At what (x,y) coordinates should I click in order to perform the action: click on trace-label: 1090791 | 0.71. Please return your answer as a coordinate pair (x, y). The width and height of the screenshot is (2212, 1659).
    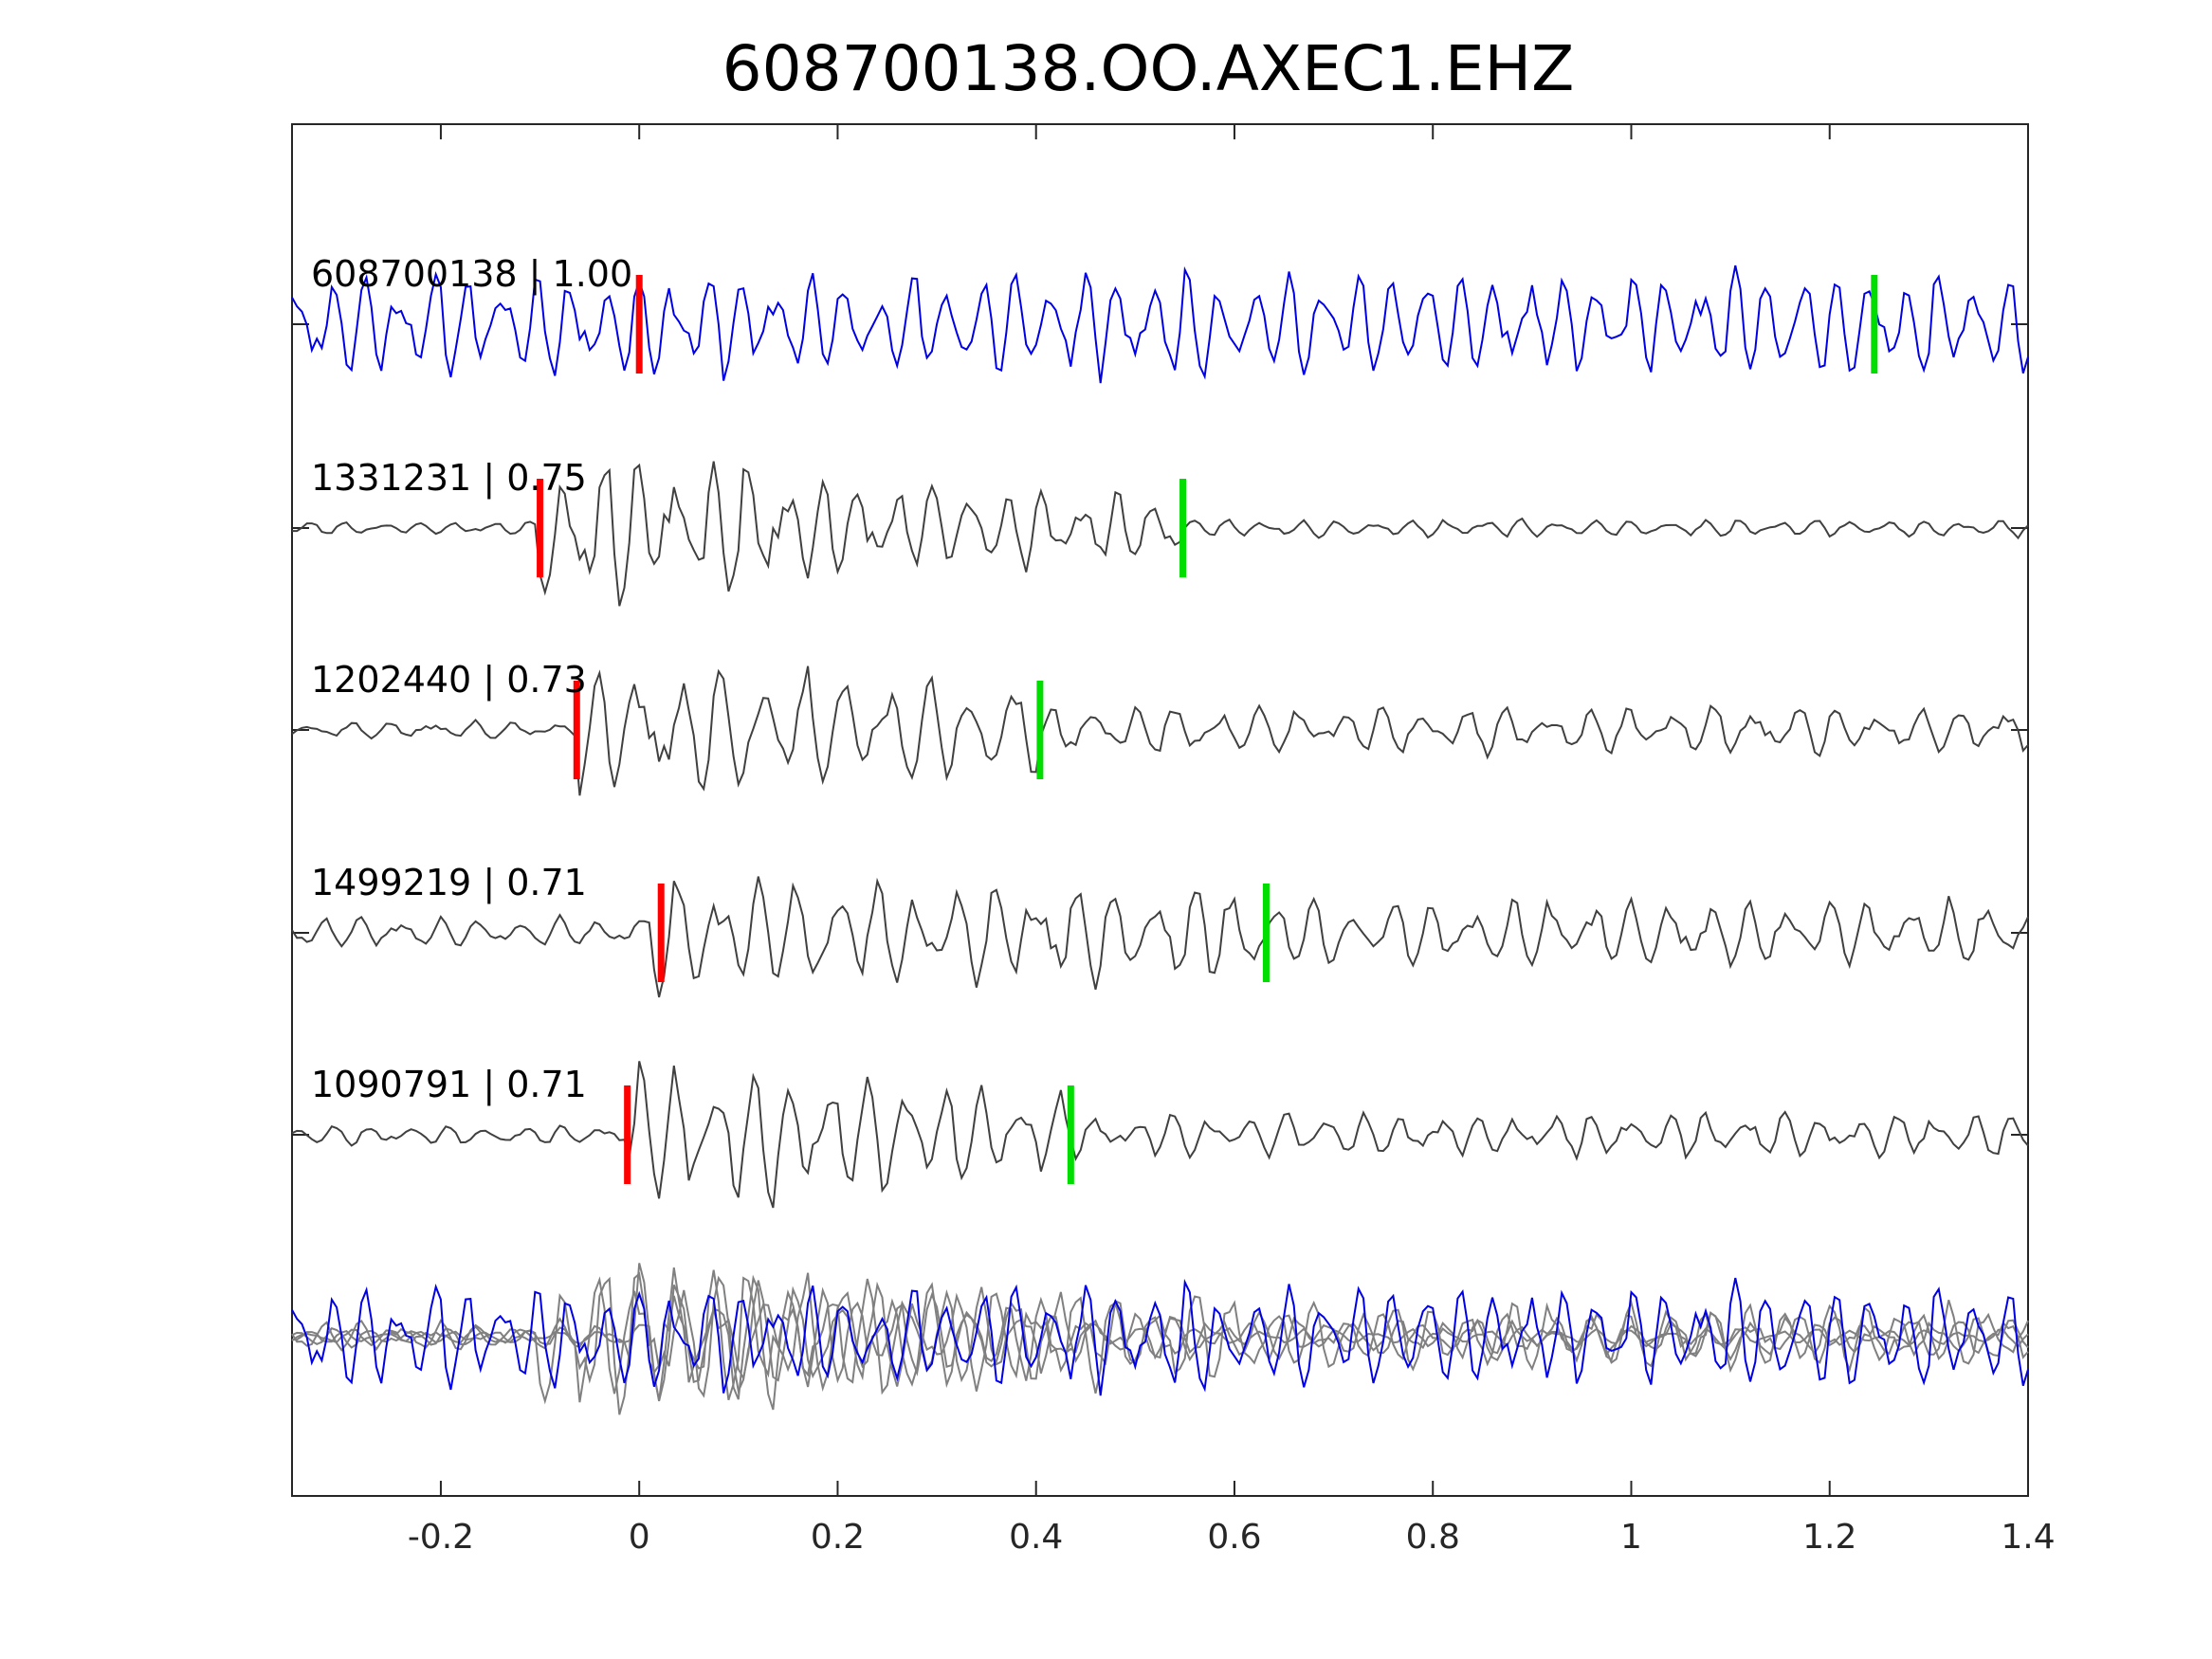
    Looking at the image, I should click on (449, 1085).